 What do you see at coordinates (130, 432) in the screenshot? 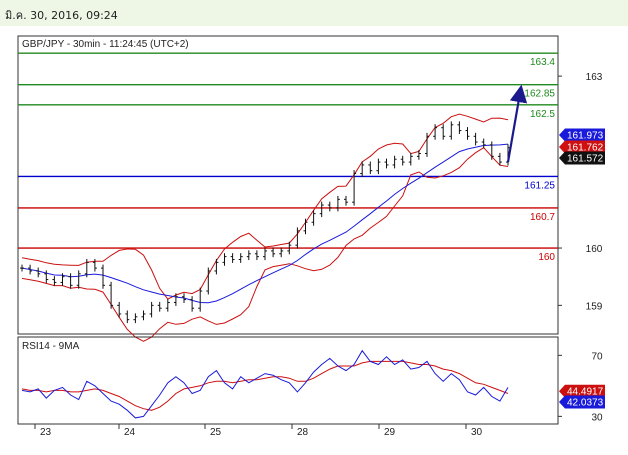
I see `x-axis-label: 24` at bounding box center [130, 432].